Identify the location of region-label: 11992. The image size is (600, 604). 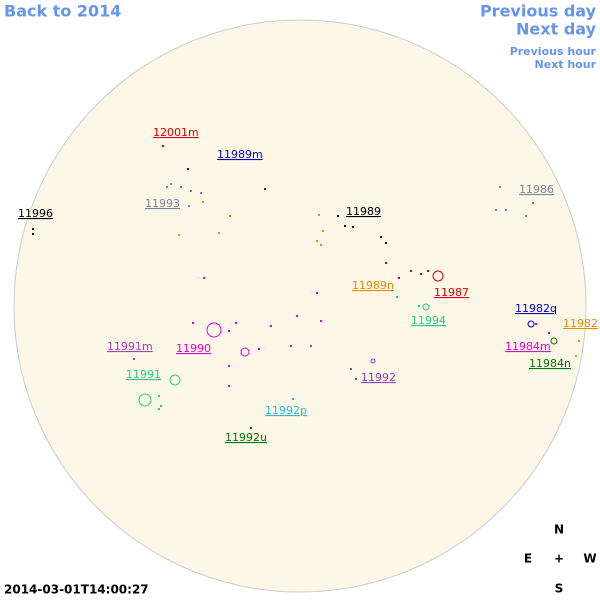
(378, 377).